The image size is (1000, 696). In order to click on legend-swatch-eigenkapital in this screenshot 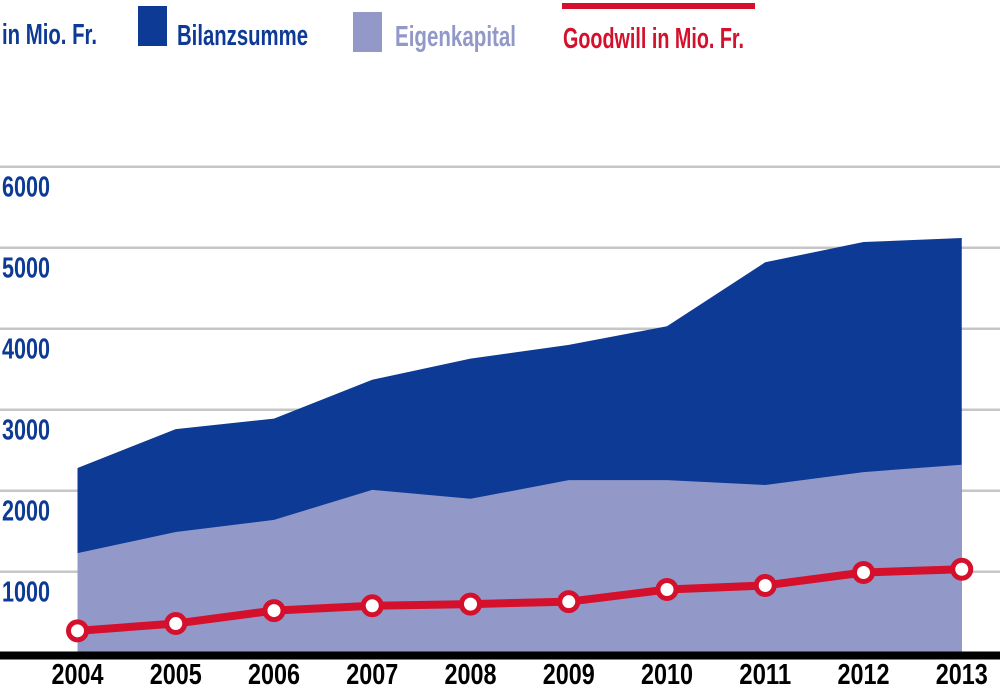, I will do `click(367, 32)`.